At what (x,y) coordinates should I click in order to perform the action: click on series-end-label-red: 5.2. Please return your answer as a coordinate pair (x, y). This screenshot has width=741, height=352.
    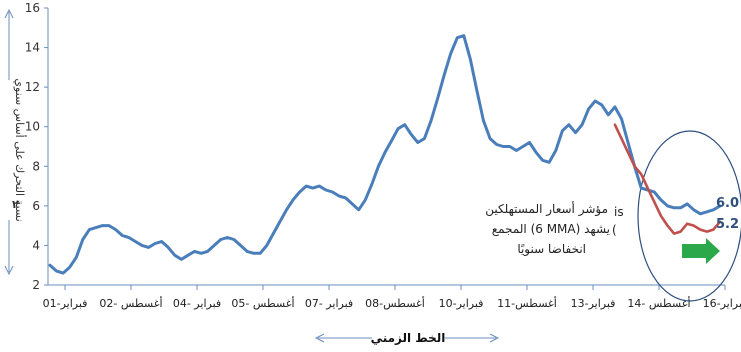
    Looking at the image, I should click on (727, 224).